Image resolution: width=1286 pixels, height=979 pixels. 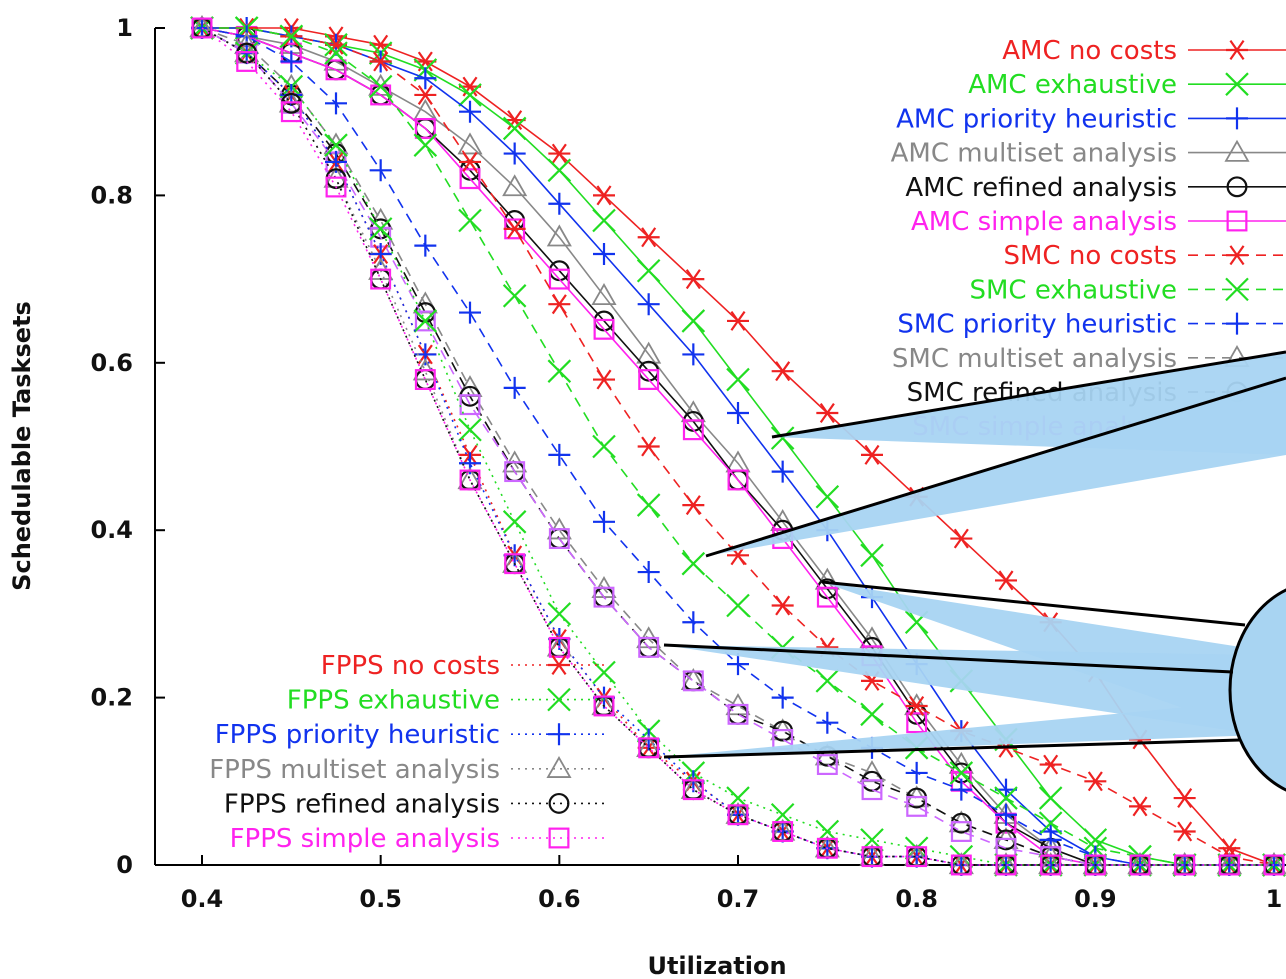 What do you see at coordinates (1091, 256) in the screenshot?
I see `legend-label: SMC no costs` at bounding box center [1091, 256].